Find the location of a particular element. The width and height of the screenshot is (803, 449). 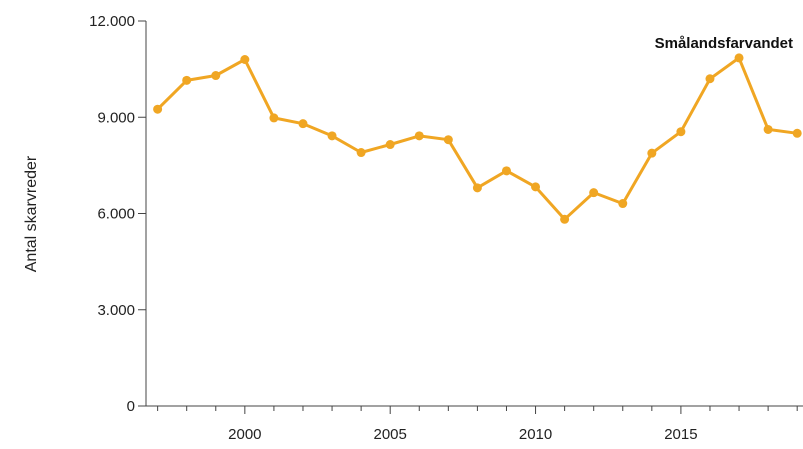

x-tick-label: 2015 is located at coordinates (680, 434).